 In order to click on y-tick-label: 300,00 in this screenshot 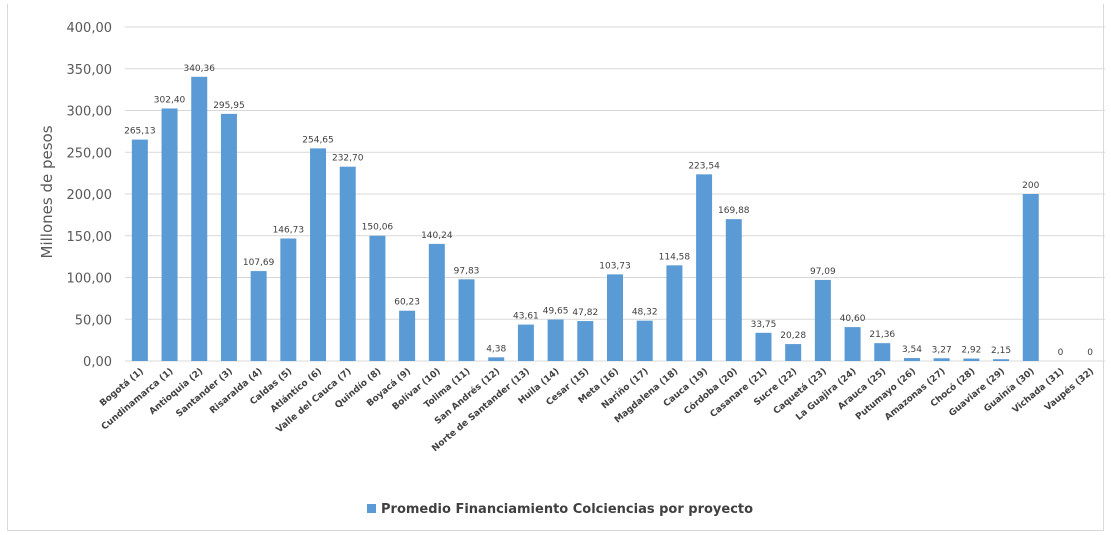, I will do `click(90, 112)`.